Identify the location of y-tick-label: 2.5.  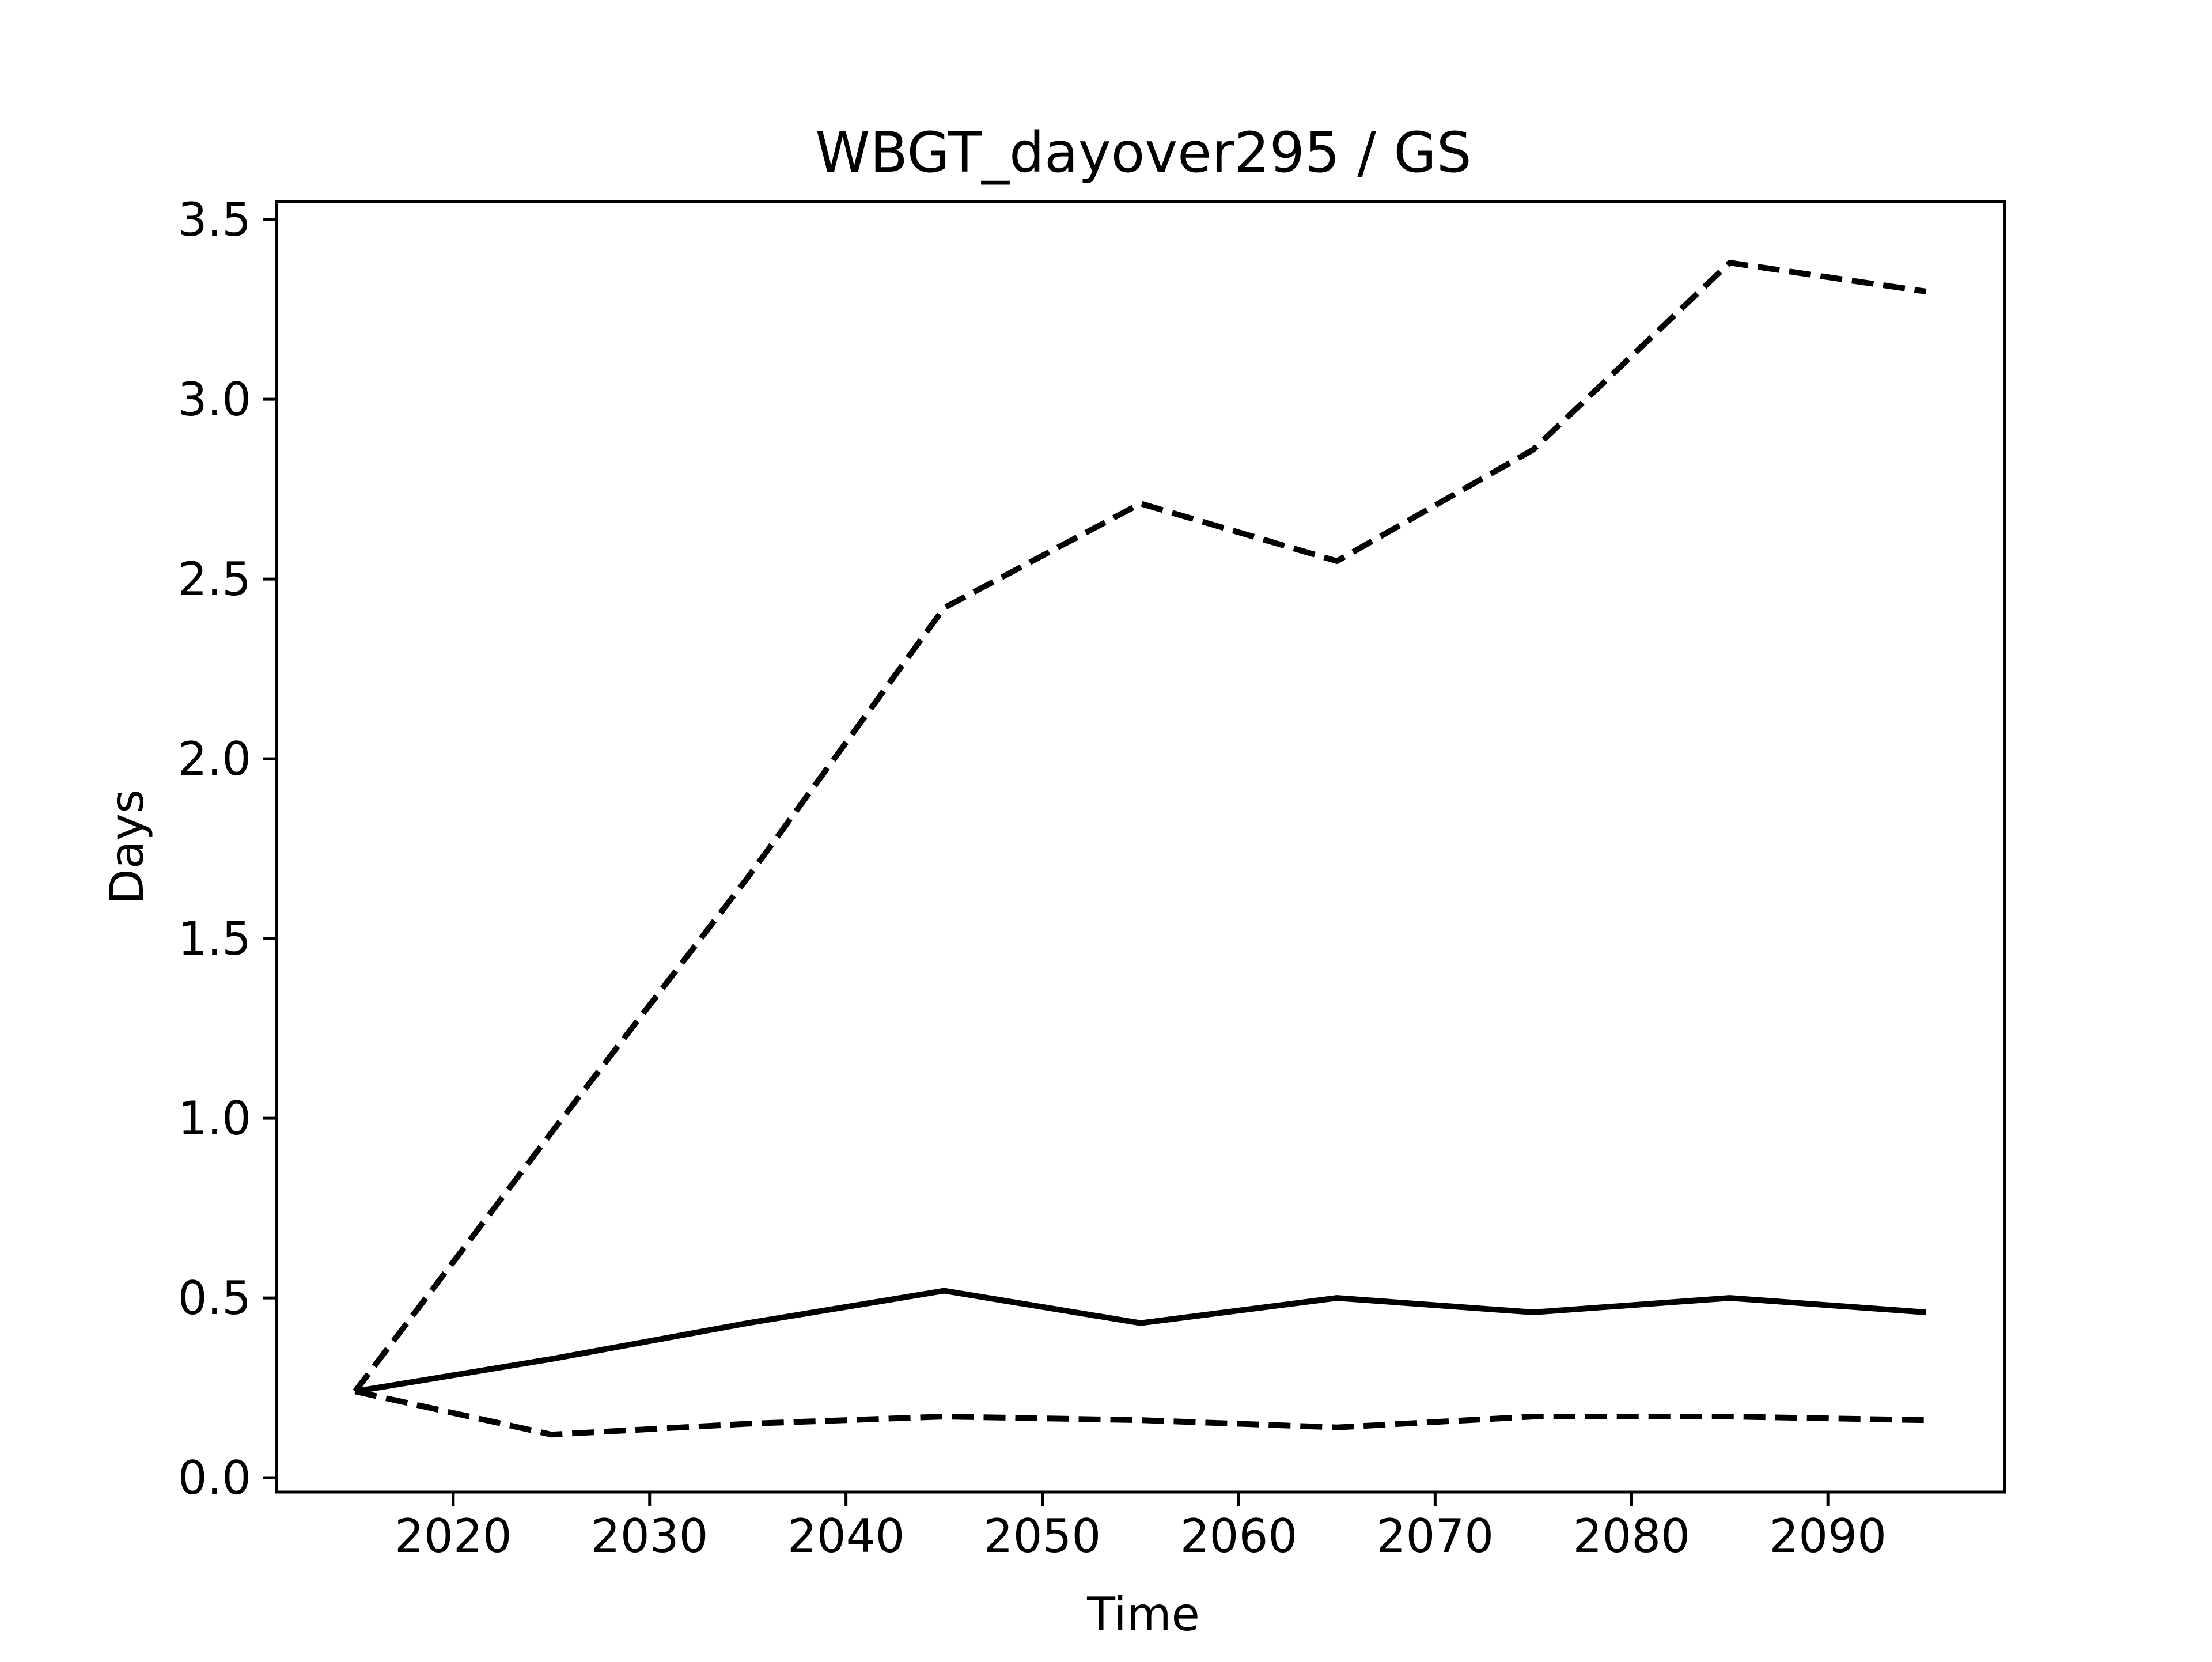
(214, 579).